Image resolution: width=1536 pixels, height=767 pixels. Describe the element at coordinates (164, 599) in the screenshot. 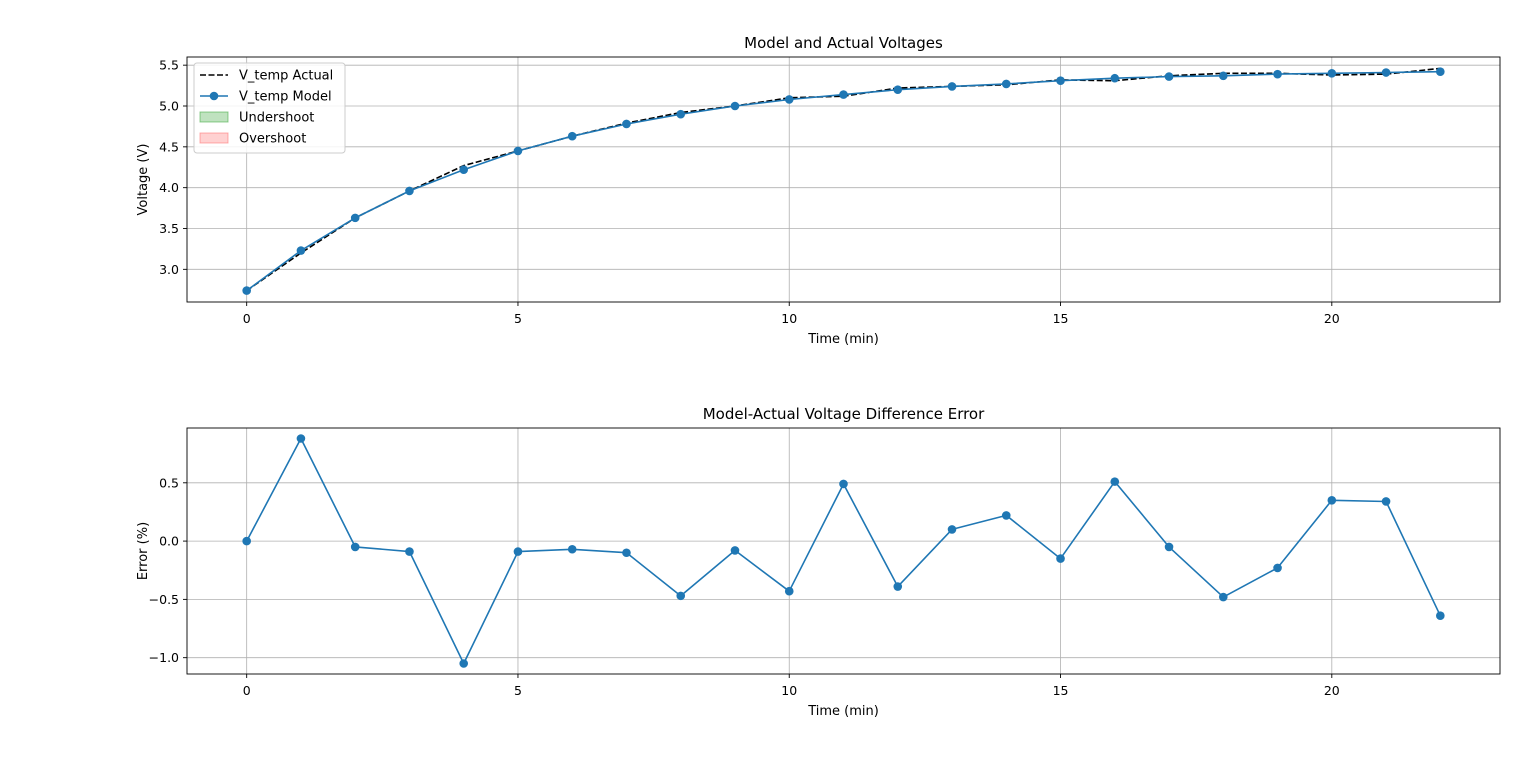

I see `y-tick-label: −0.5` at that location.